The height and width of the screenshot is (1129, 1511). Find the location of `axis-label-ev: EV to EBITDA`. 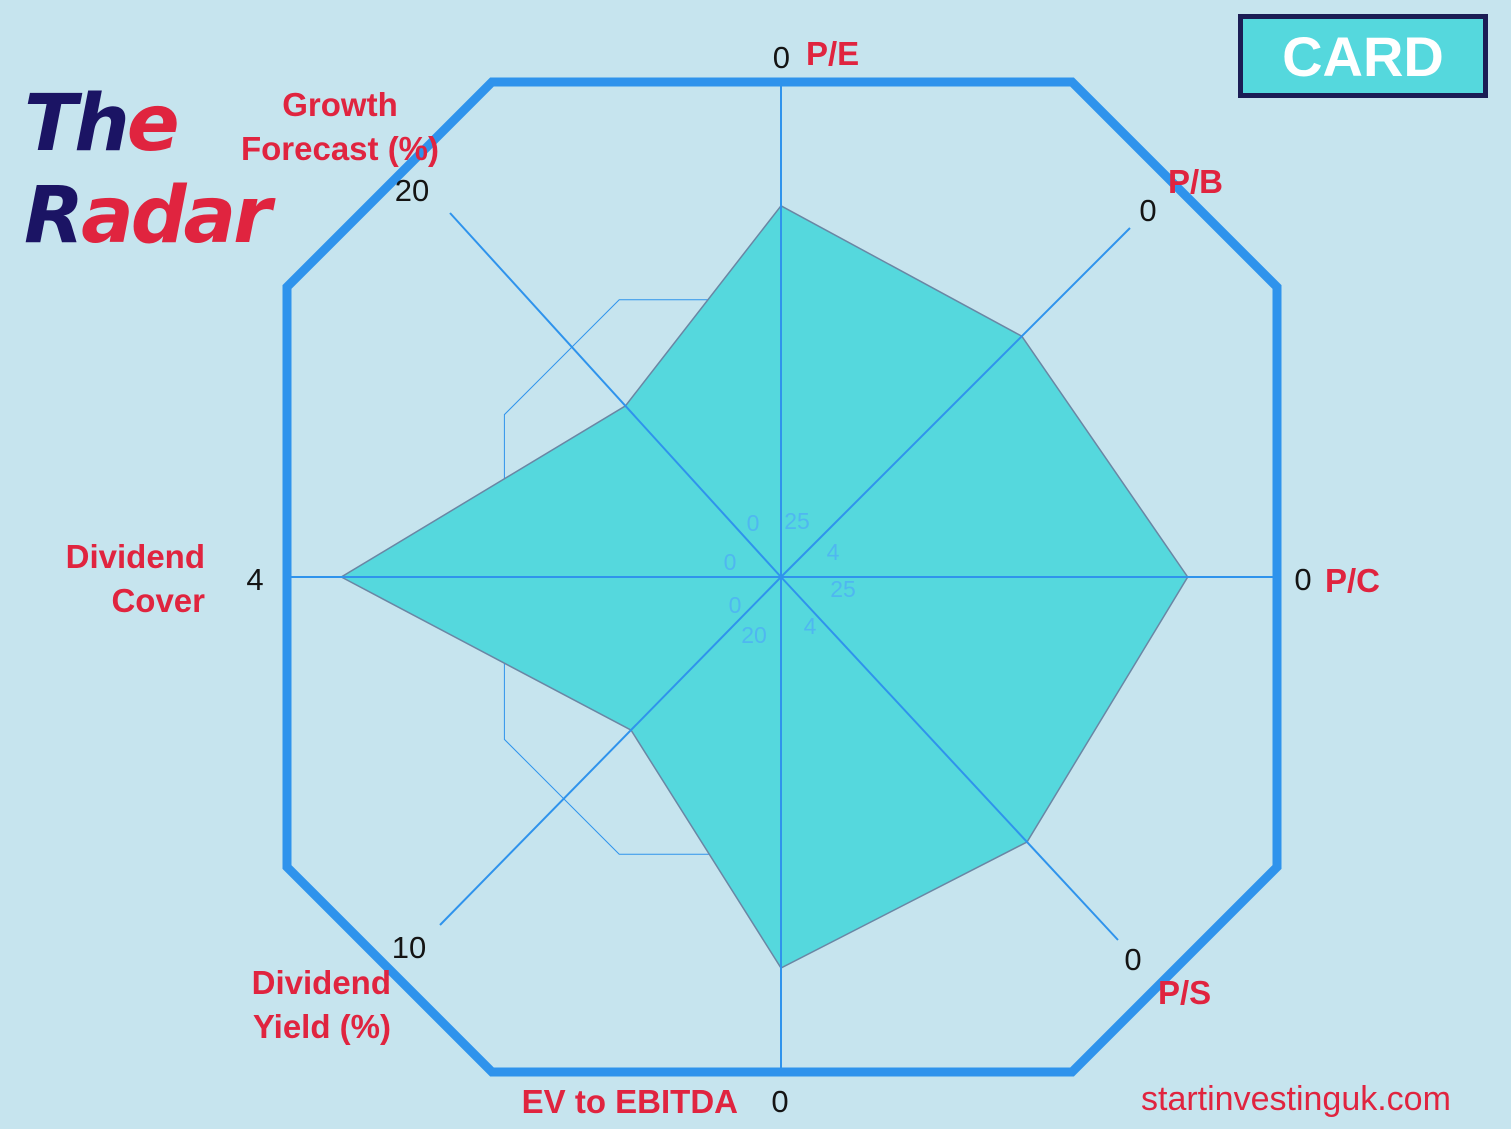

axis-label-ev: EV to EBITDA is located at coordinates (630, 1101).